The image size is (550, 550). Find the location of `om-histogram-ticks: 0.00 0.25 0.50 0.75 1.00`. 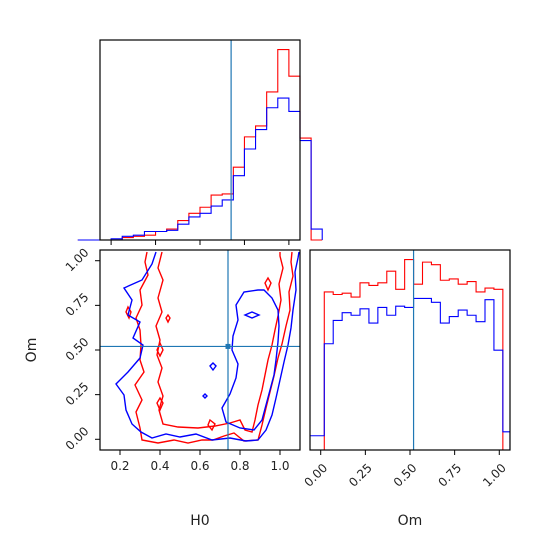

om-histogram-ticks: 0.00 0.25 0.50 0.75 1.00 is located at coordinates (405, 470).